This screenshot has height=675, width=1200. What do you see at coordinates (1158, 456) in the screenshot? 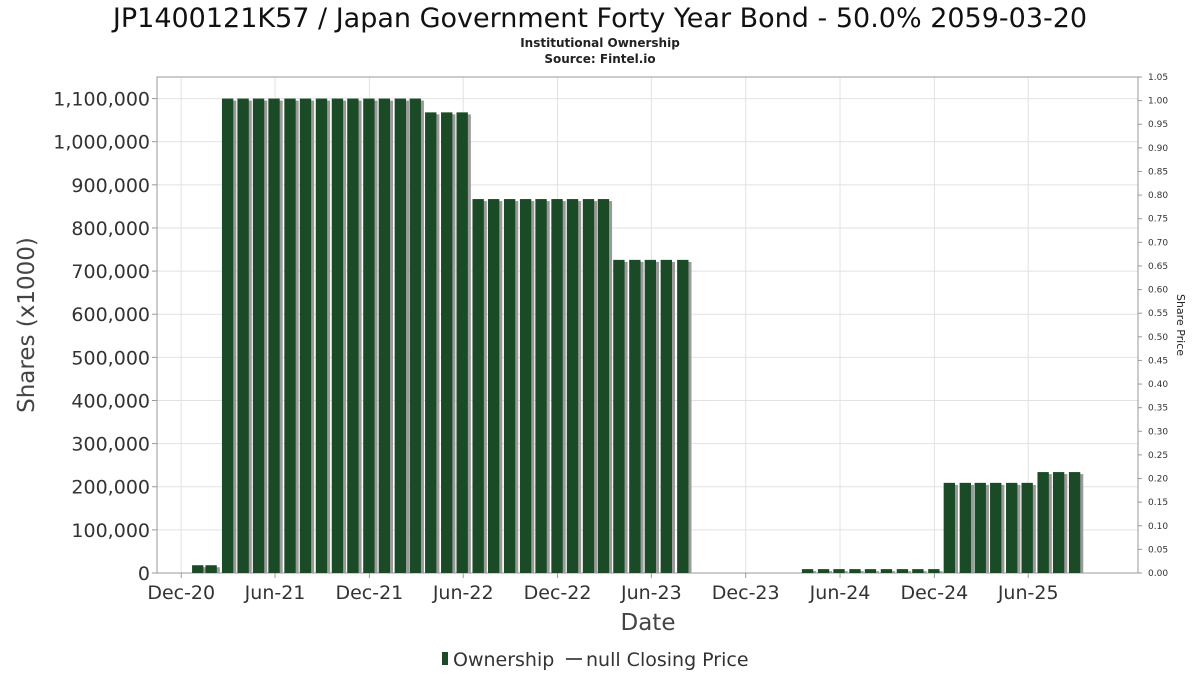
I see `y2-tick-label: 0.25` at bounding box center [1158, 456].